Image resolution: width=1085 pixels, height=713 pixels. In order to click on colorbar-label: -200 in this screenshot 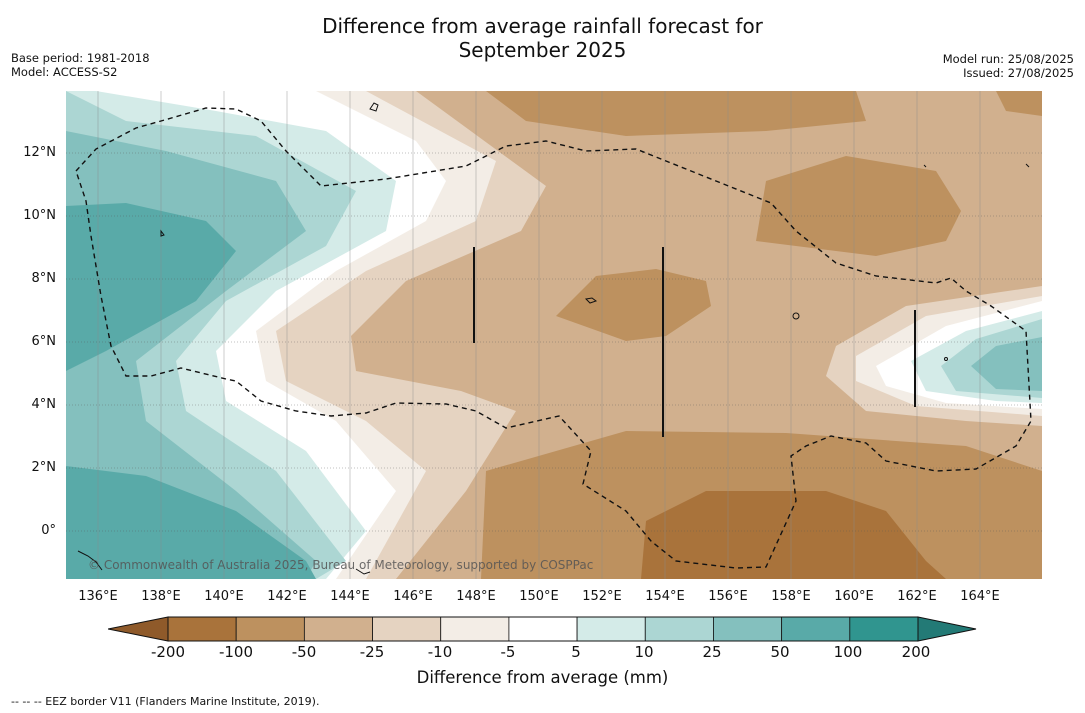, I will do `click(168, 652)`.